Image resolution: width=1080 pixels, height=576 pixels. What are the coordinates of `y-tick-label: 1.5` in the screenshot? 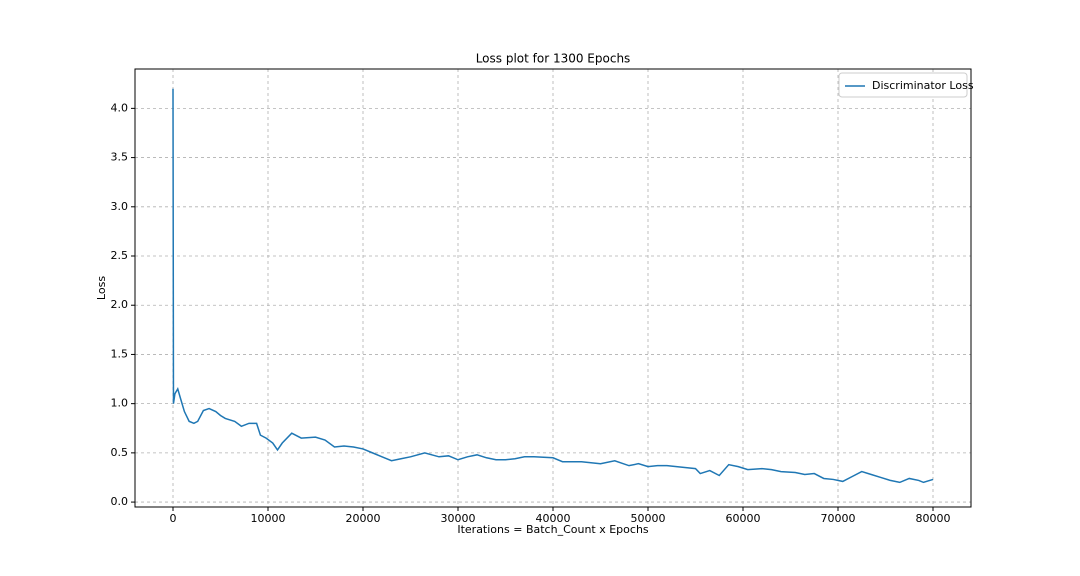 It's located at (120, 353).